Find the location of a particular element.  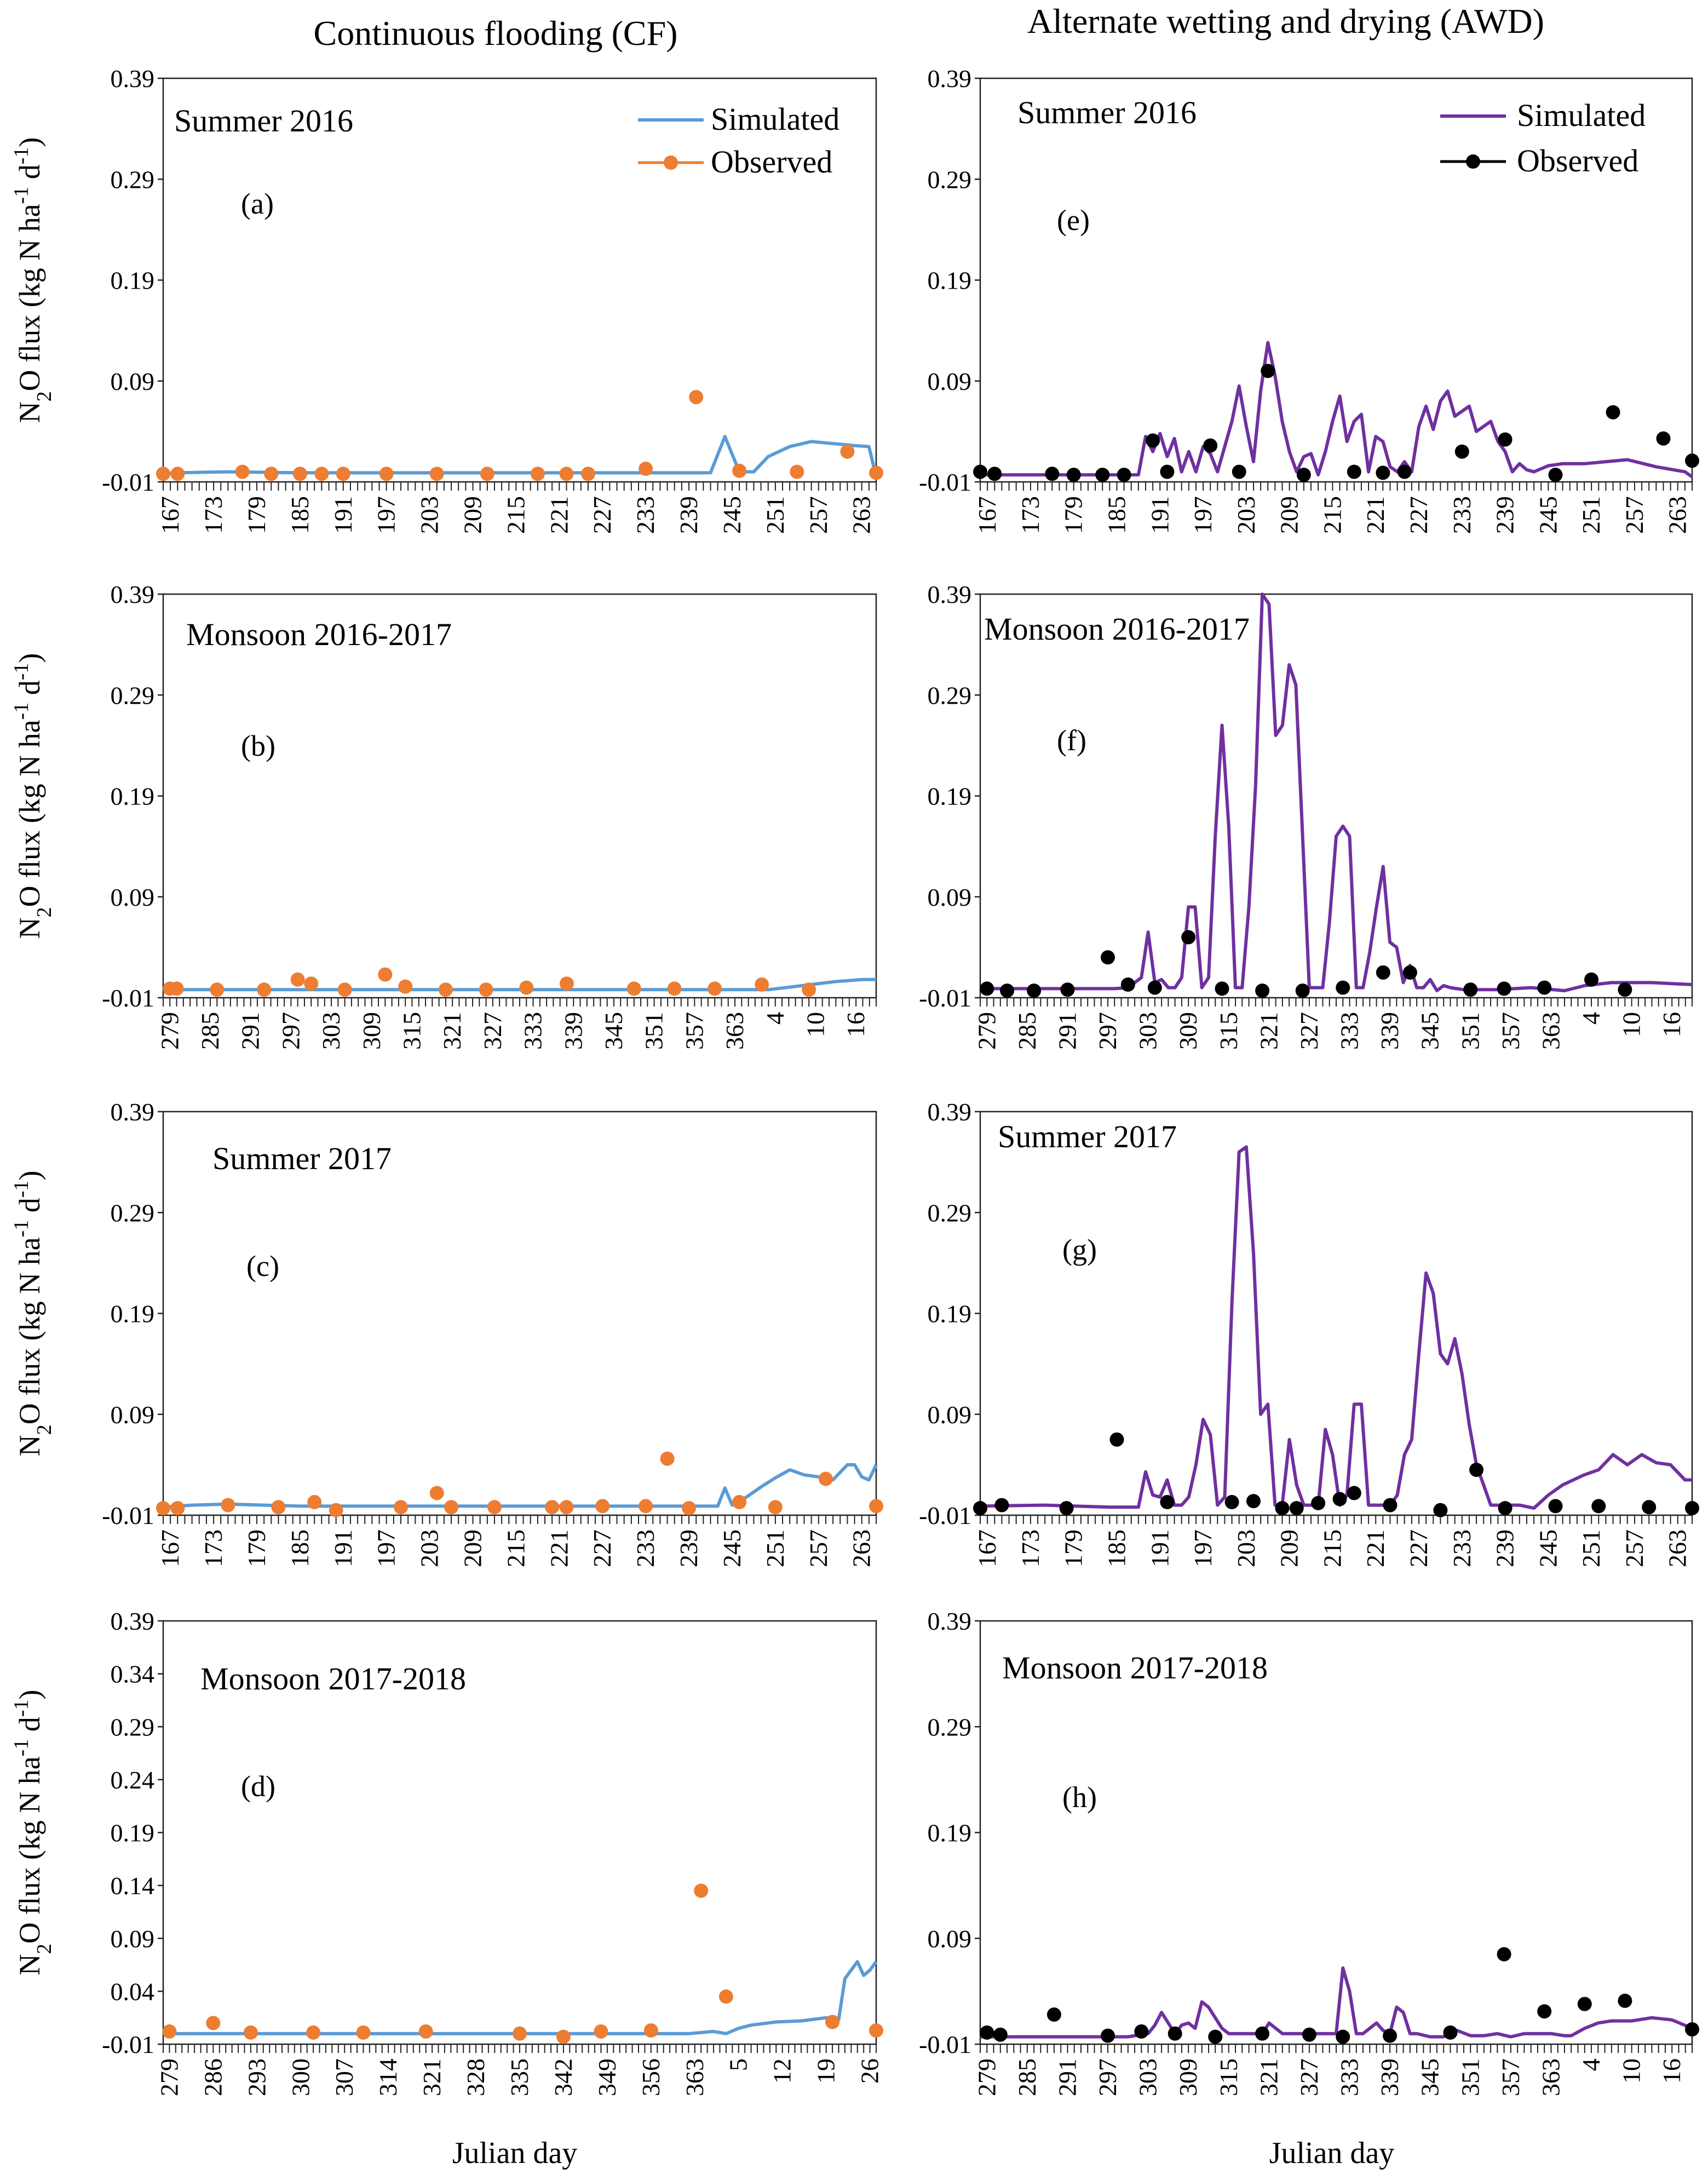

x-tick-label: 349 is located at coordinates (607, 2077).